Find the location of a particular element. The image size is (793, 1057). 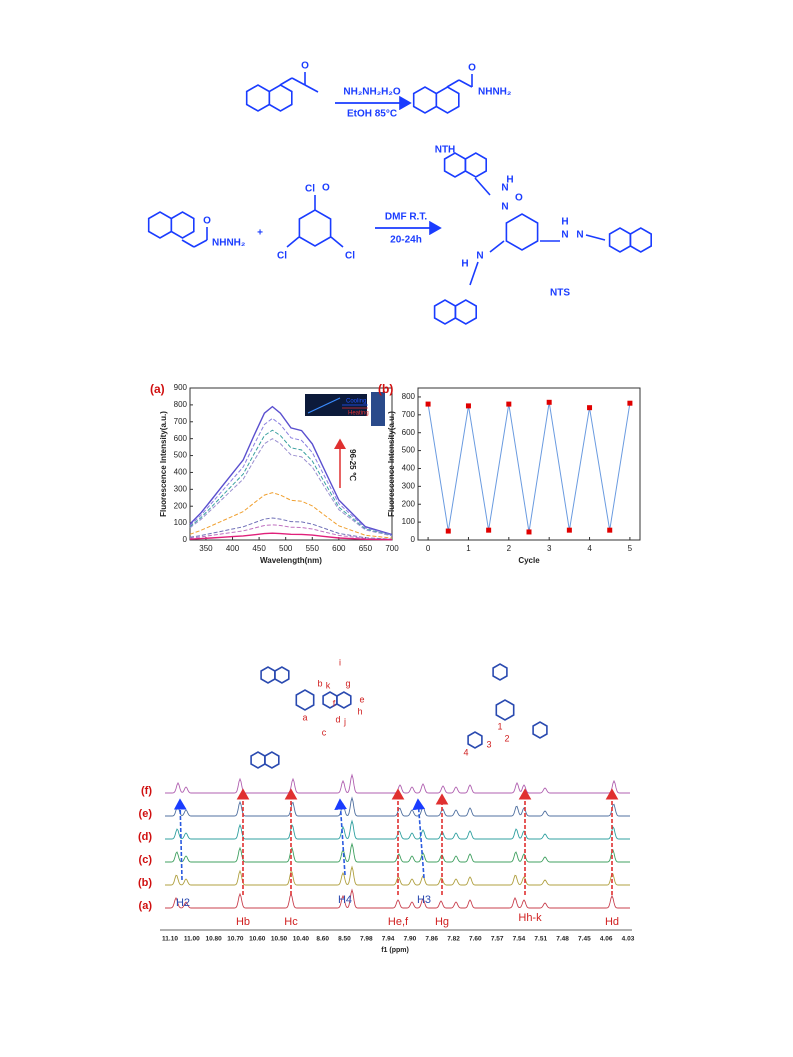

structure-label: h is located at coordinates (359, 711).